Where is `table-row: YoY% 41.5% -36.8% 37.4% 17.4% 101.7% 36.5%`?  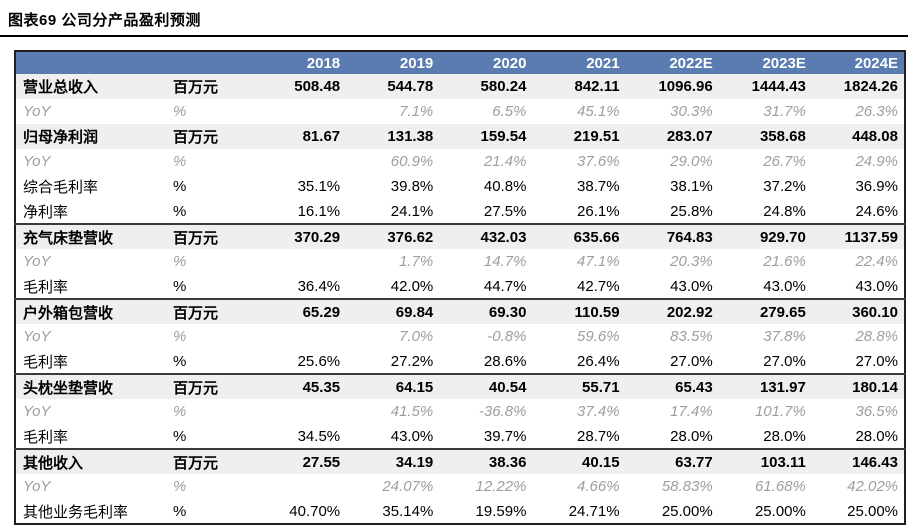 table-row: YoY% 41.5% -36.8% 37.4% 17.4% 101.7% 36.5% is located at coordinates (460, 411).